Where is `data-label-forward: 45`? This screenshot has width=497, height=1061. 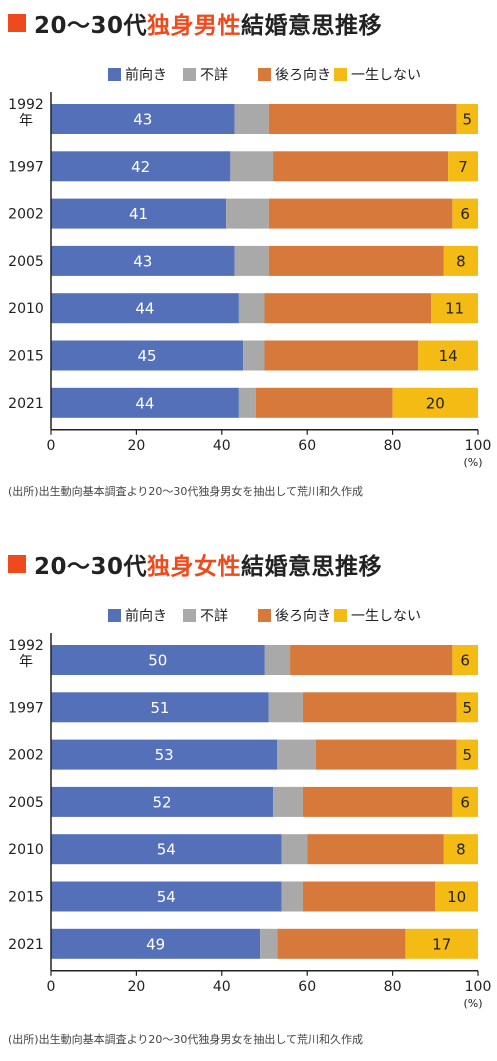 data-label-forward: 45 is located at coordinates (147, 356).